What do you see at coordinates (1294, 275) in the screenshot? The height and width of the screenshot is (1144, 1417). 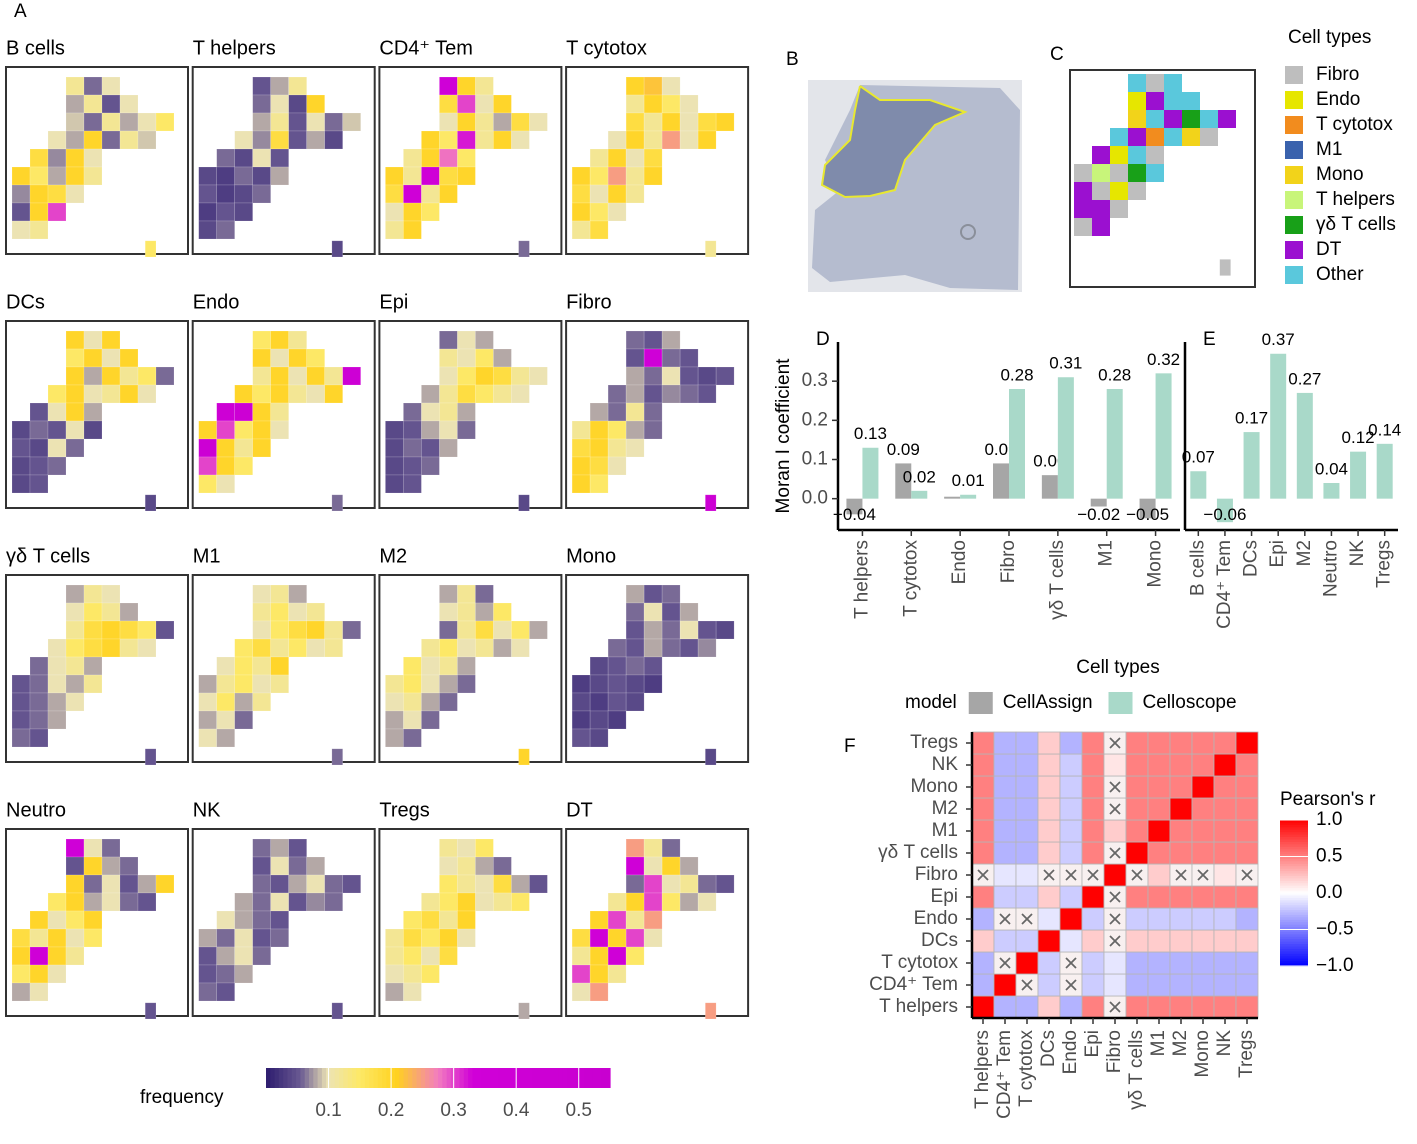 I see `legend-swatch` at bounding box center [1294, 275].